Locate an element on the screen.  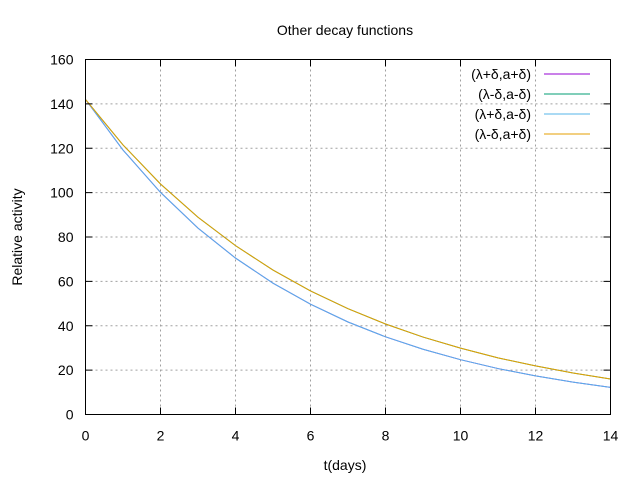
y-tick-label: 0 is located at coordinates (70, 415).